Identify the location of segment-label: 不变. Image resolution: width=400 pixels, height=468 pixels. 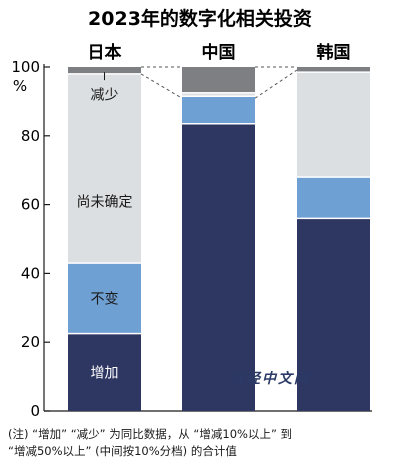
(105, 299).